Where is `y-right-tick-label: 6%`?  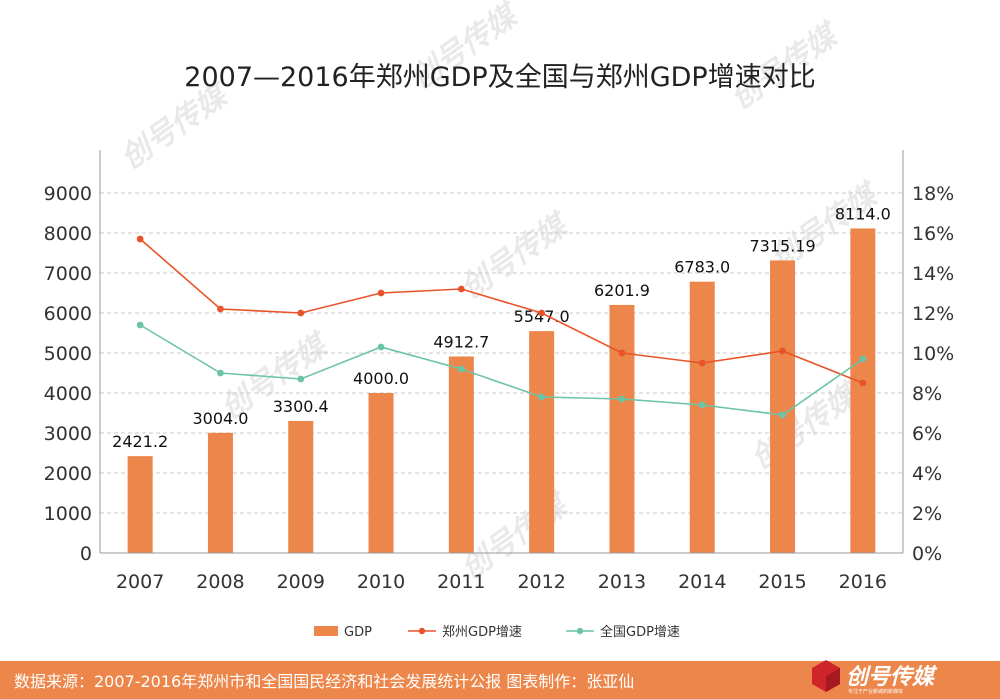
y-right-tick-label: 6% is located at coordinates (927, 434).